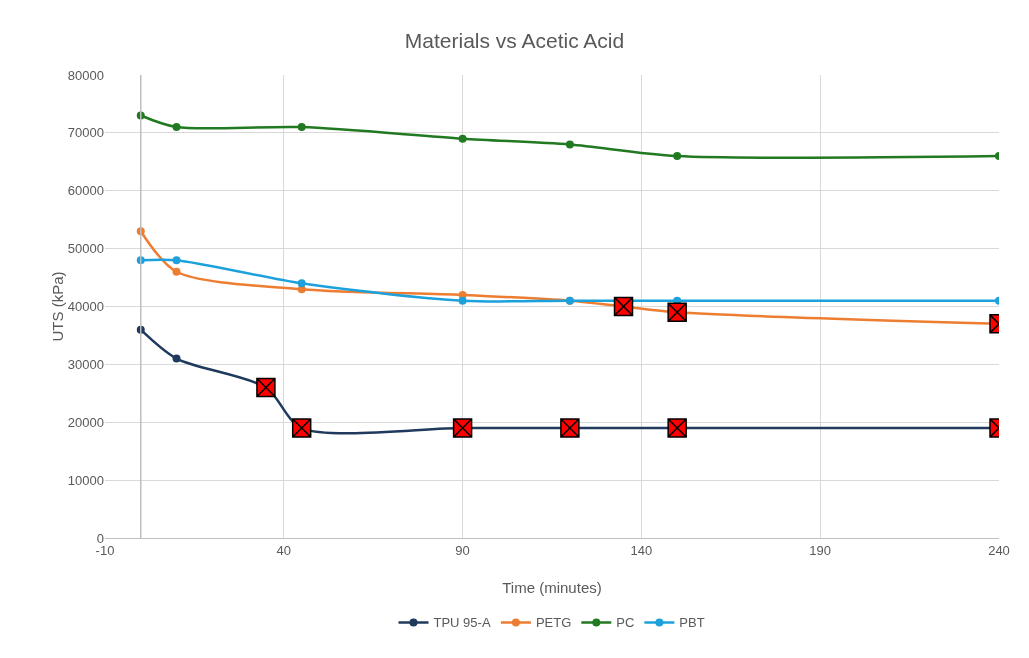 The height and width of the screenshot is (658, 1029). I want to click on y-tick-label: 70000, so click(85, 133).